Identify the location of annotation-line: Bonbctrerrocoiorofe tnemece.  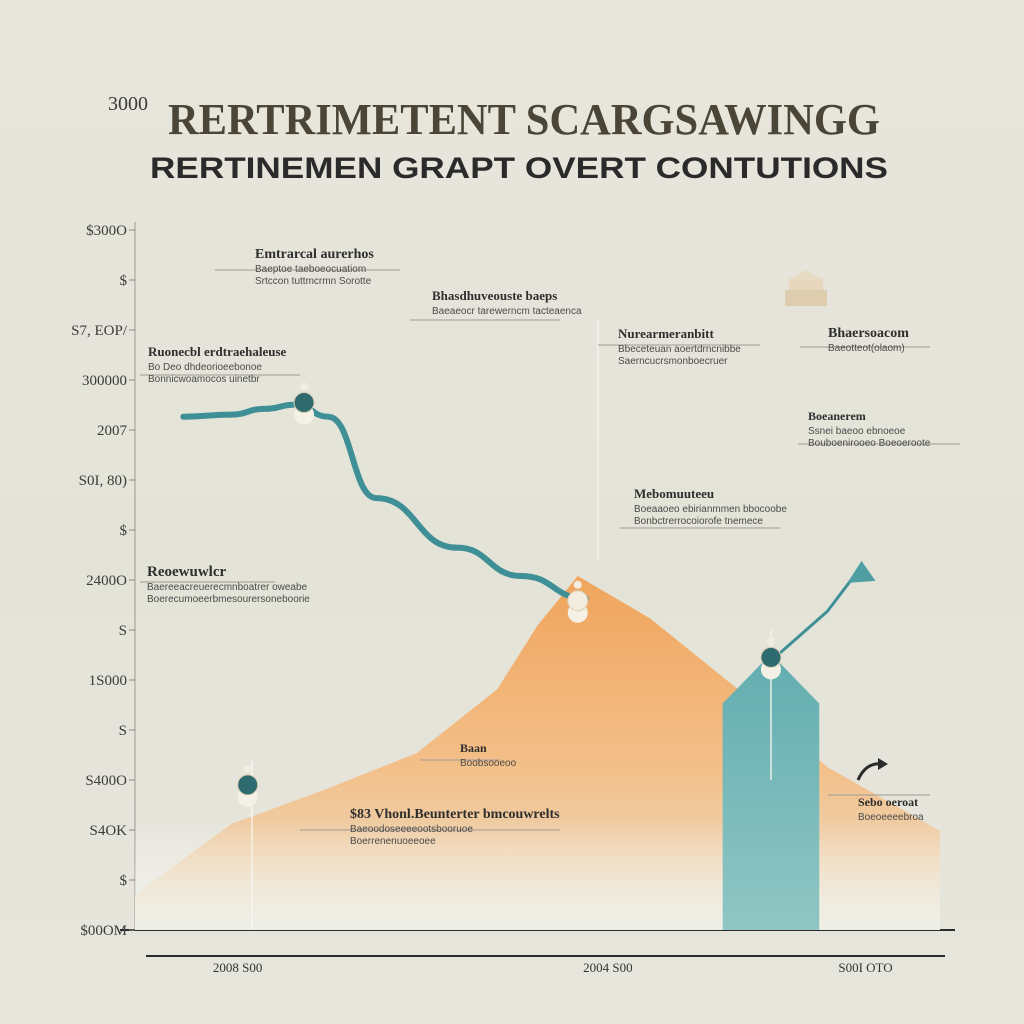
(698, 521).